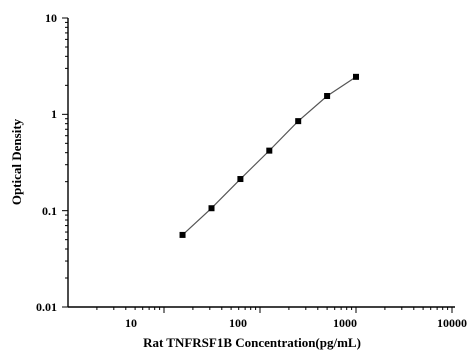 This screenshot has height=356, width=473. I want to click on x-tick-label: 10, so click(131, 323).